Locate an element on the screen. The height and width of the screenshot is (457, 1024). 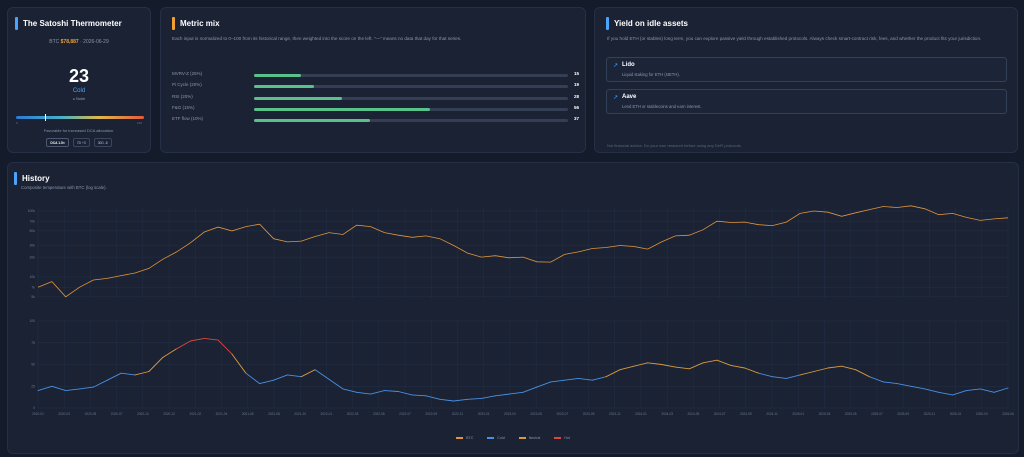
x-tick-label: 2021-02 is located at coordinates (195, 414).